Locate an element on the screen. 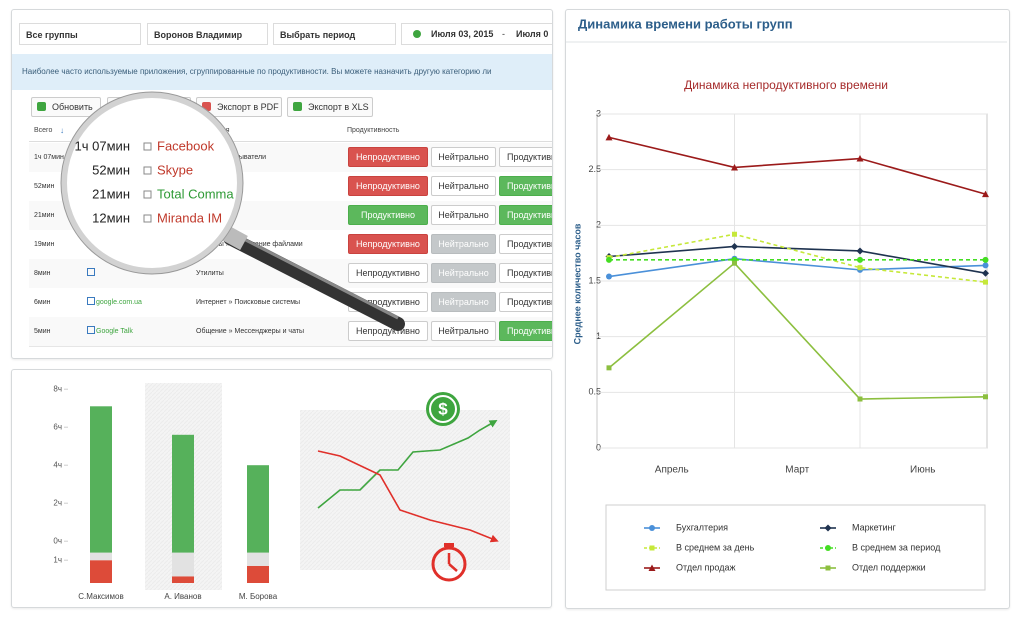  date-icon is located at coordinates (417, 34).